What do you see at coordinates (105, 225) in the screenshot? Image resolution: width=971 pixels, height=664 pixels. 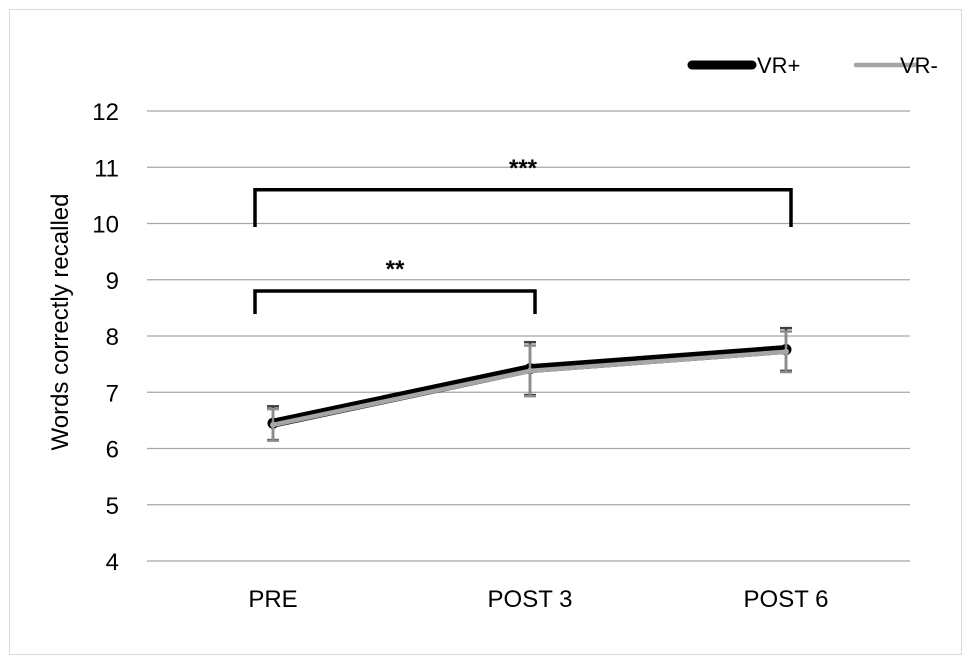 I see `y-tick-label: 10` at bounding box center [105, 225].